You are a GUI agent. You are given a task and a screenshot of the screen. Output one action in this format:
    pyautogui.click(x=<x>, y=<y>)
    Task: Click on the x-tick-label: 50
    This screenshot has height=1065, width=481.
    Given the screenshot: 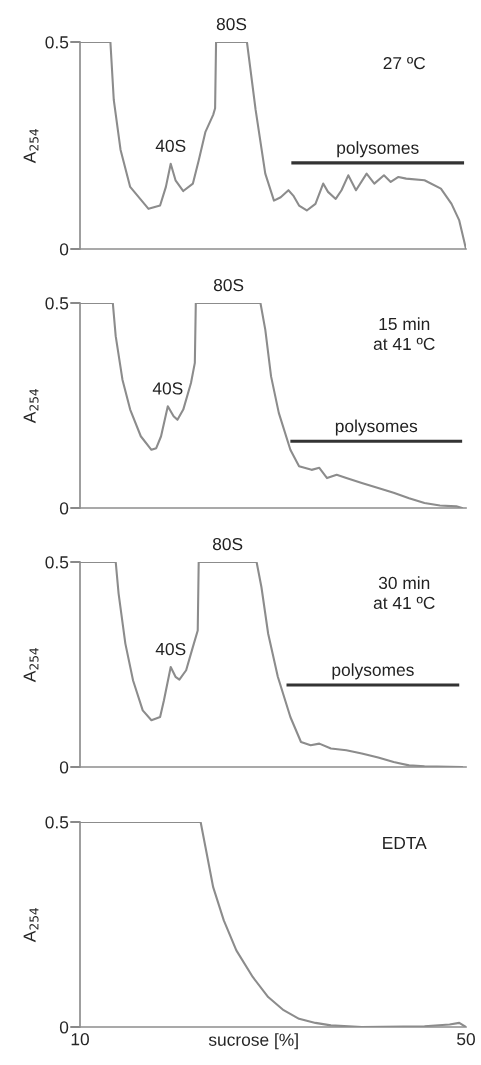 What is the action you would take?
    pyautogui.click(x=466, y=1039)
    